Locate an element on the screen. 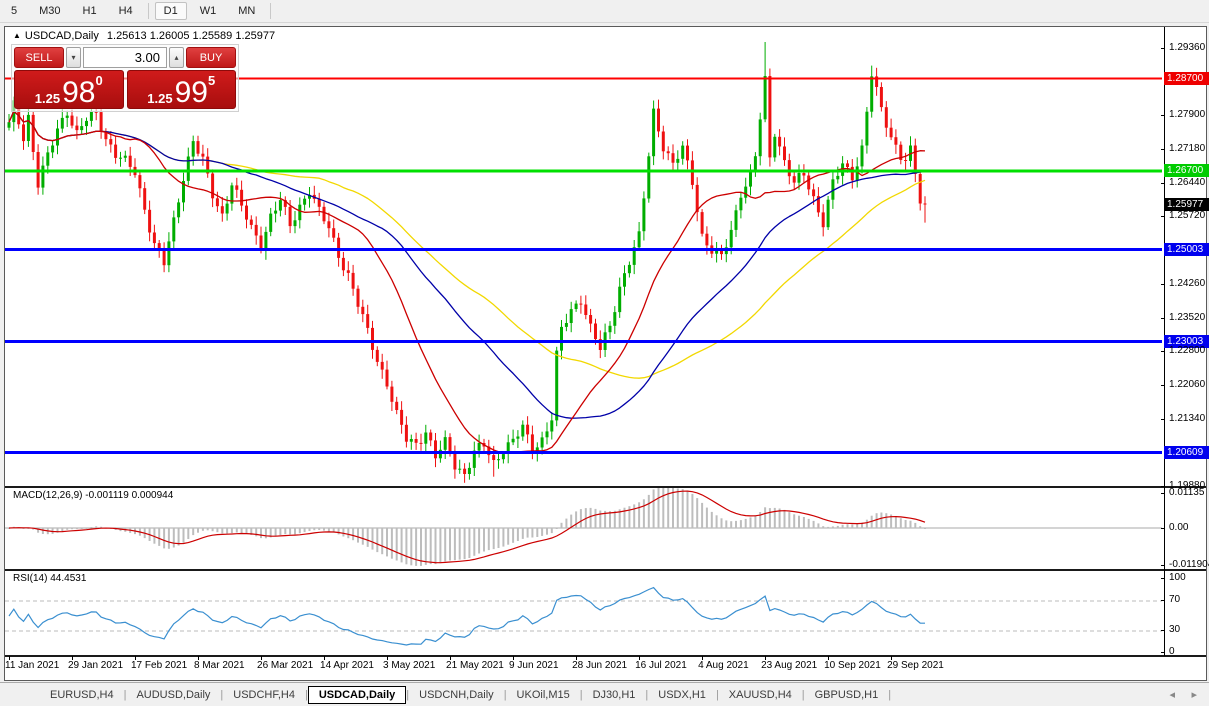 The image size is (1209, 706). date-axis-label: 4 Aug 2021 is located at coordinates (723, 665).